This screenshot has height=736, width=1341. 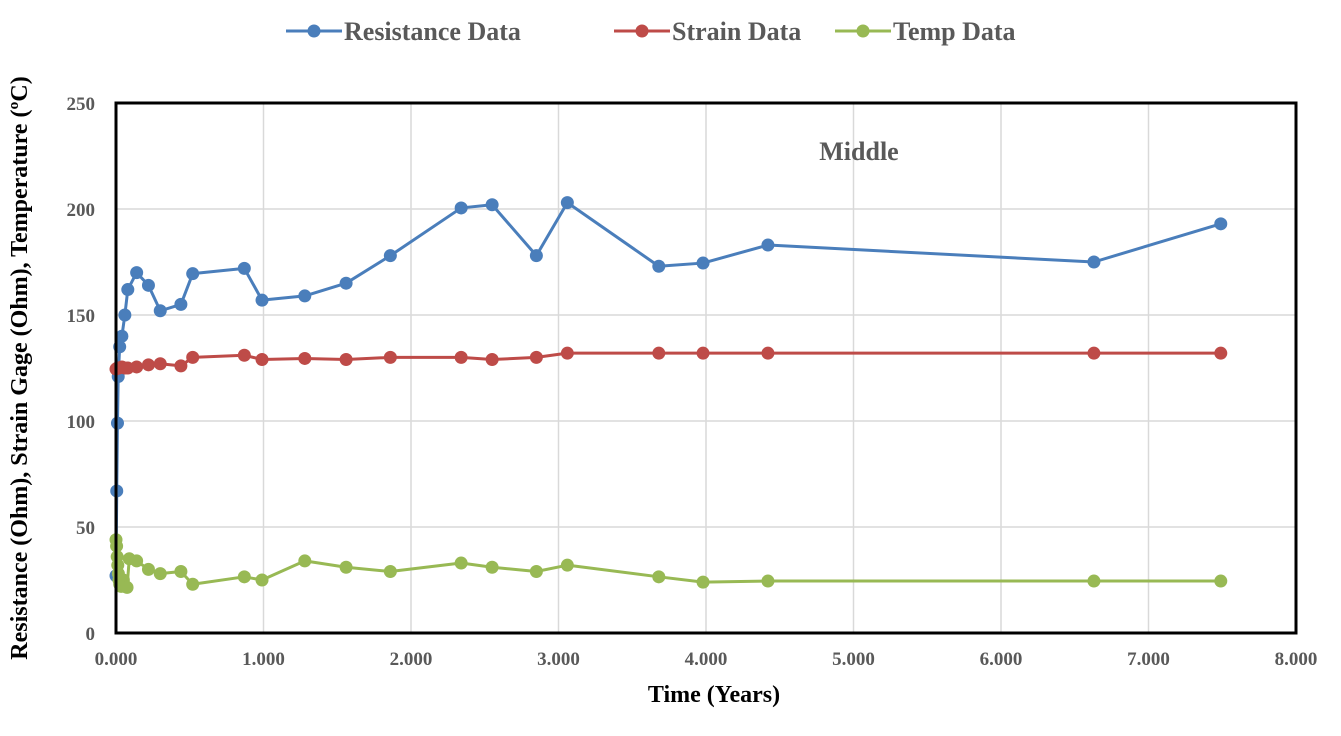 I want to click on y-tick-label: 50, so click(x=85, y=528).